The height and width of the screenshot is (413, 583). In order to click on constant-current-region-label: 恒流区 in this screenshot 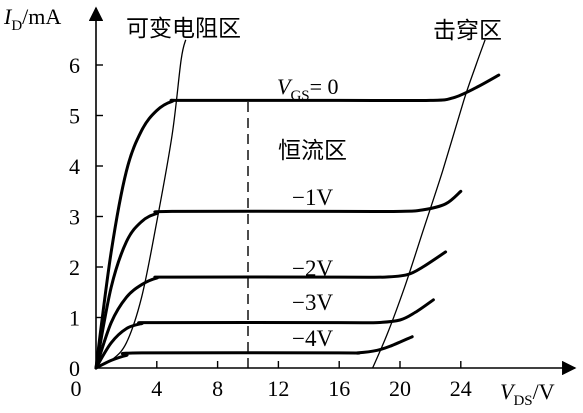, I will do `click(312, 151)`.